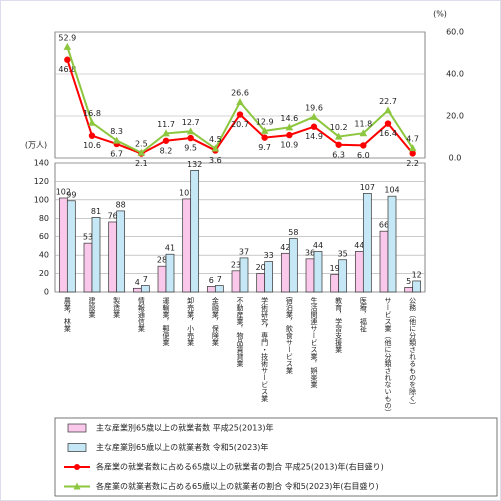 The image size is (501, 501). Describe the element at coordinates (166, 124) in the screenshot. I see `line-label: 11.7` at that location.